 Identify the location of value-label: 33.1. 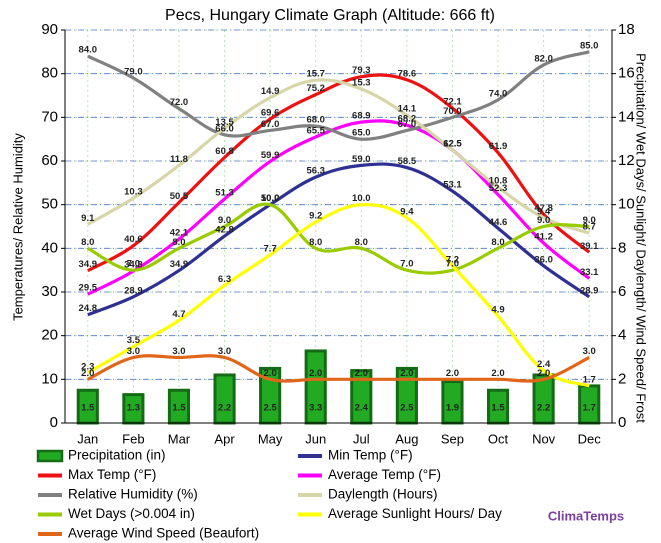
(589, 272).